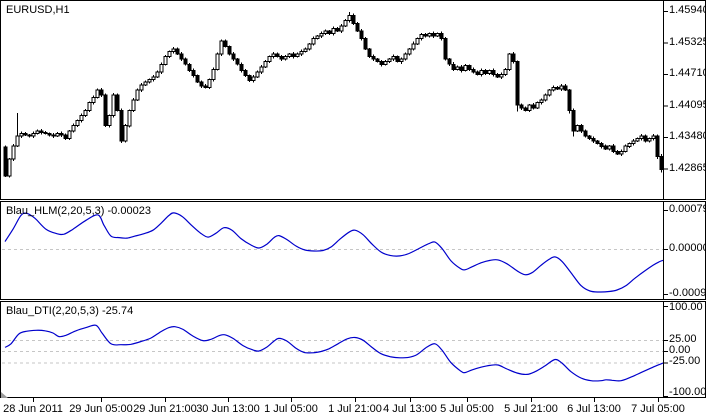 The image size is (706, 419). Describe the element at coordinates (52, 311) in the screenshot. I see `dti-indicator-name: Blau_DTI(2,20,5,3)` at that location.